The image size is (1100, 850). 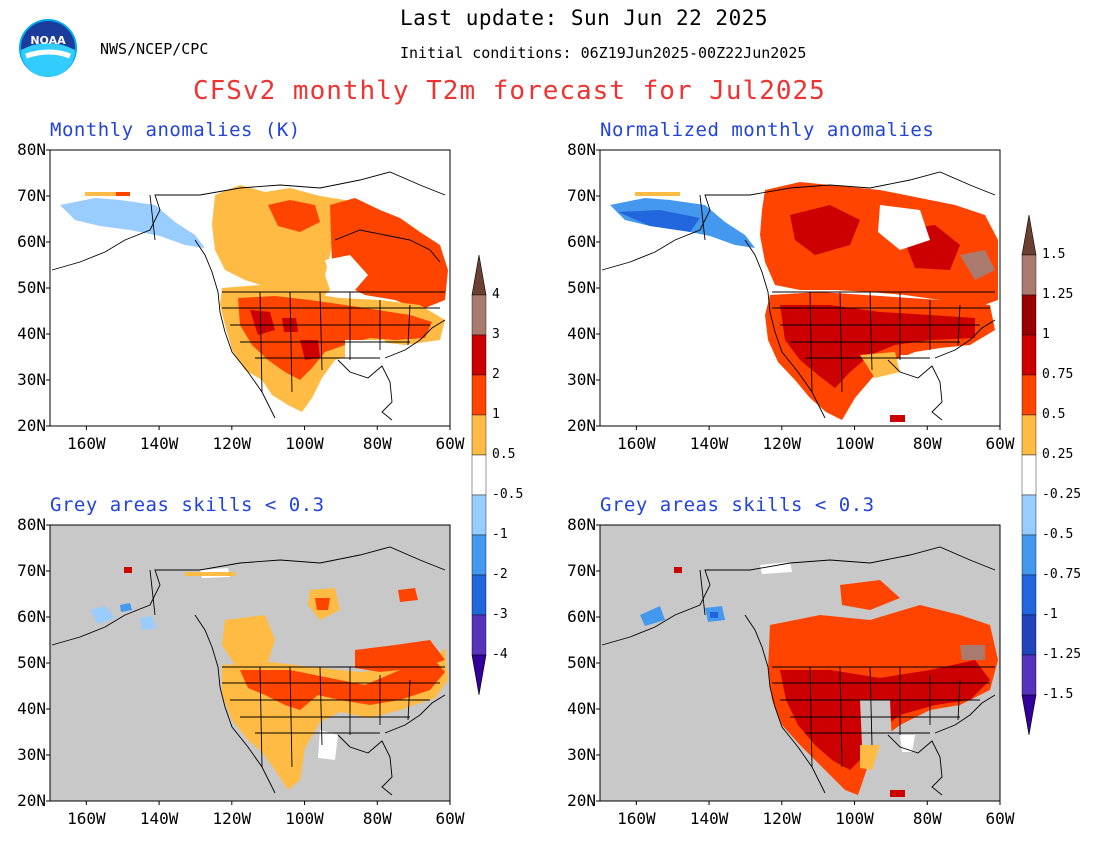 What do you see at coordinates (1058, 374) in the screenshot?
I see `colorbar-normalized-label: 0.75` at bounding box center [1058, 374].